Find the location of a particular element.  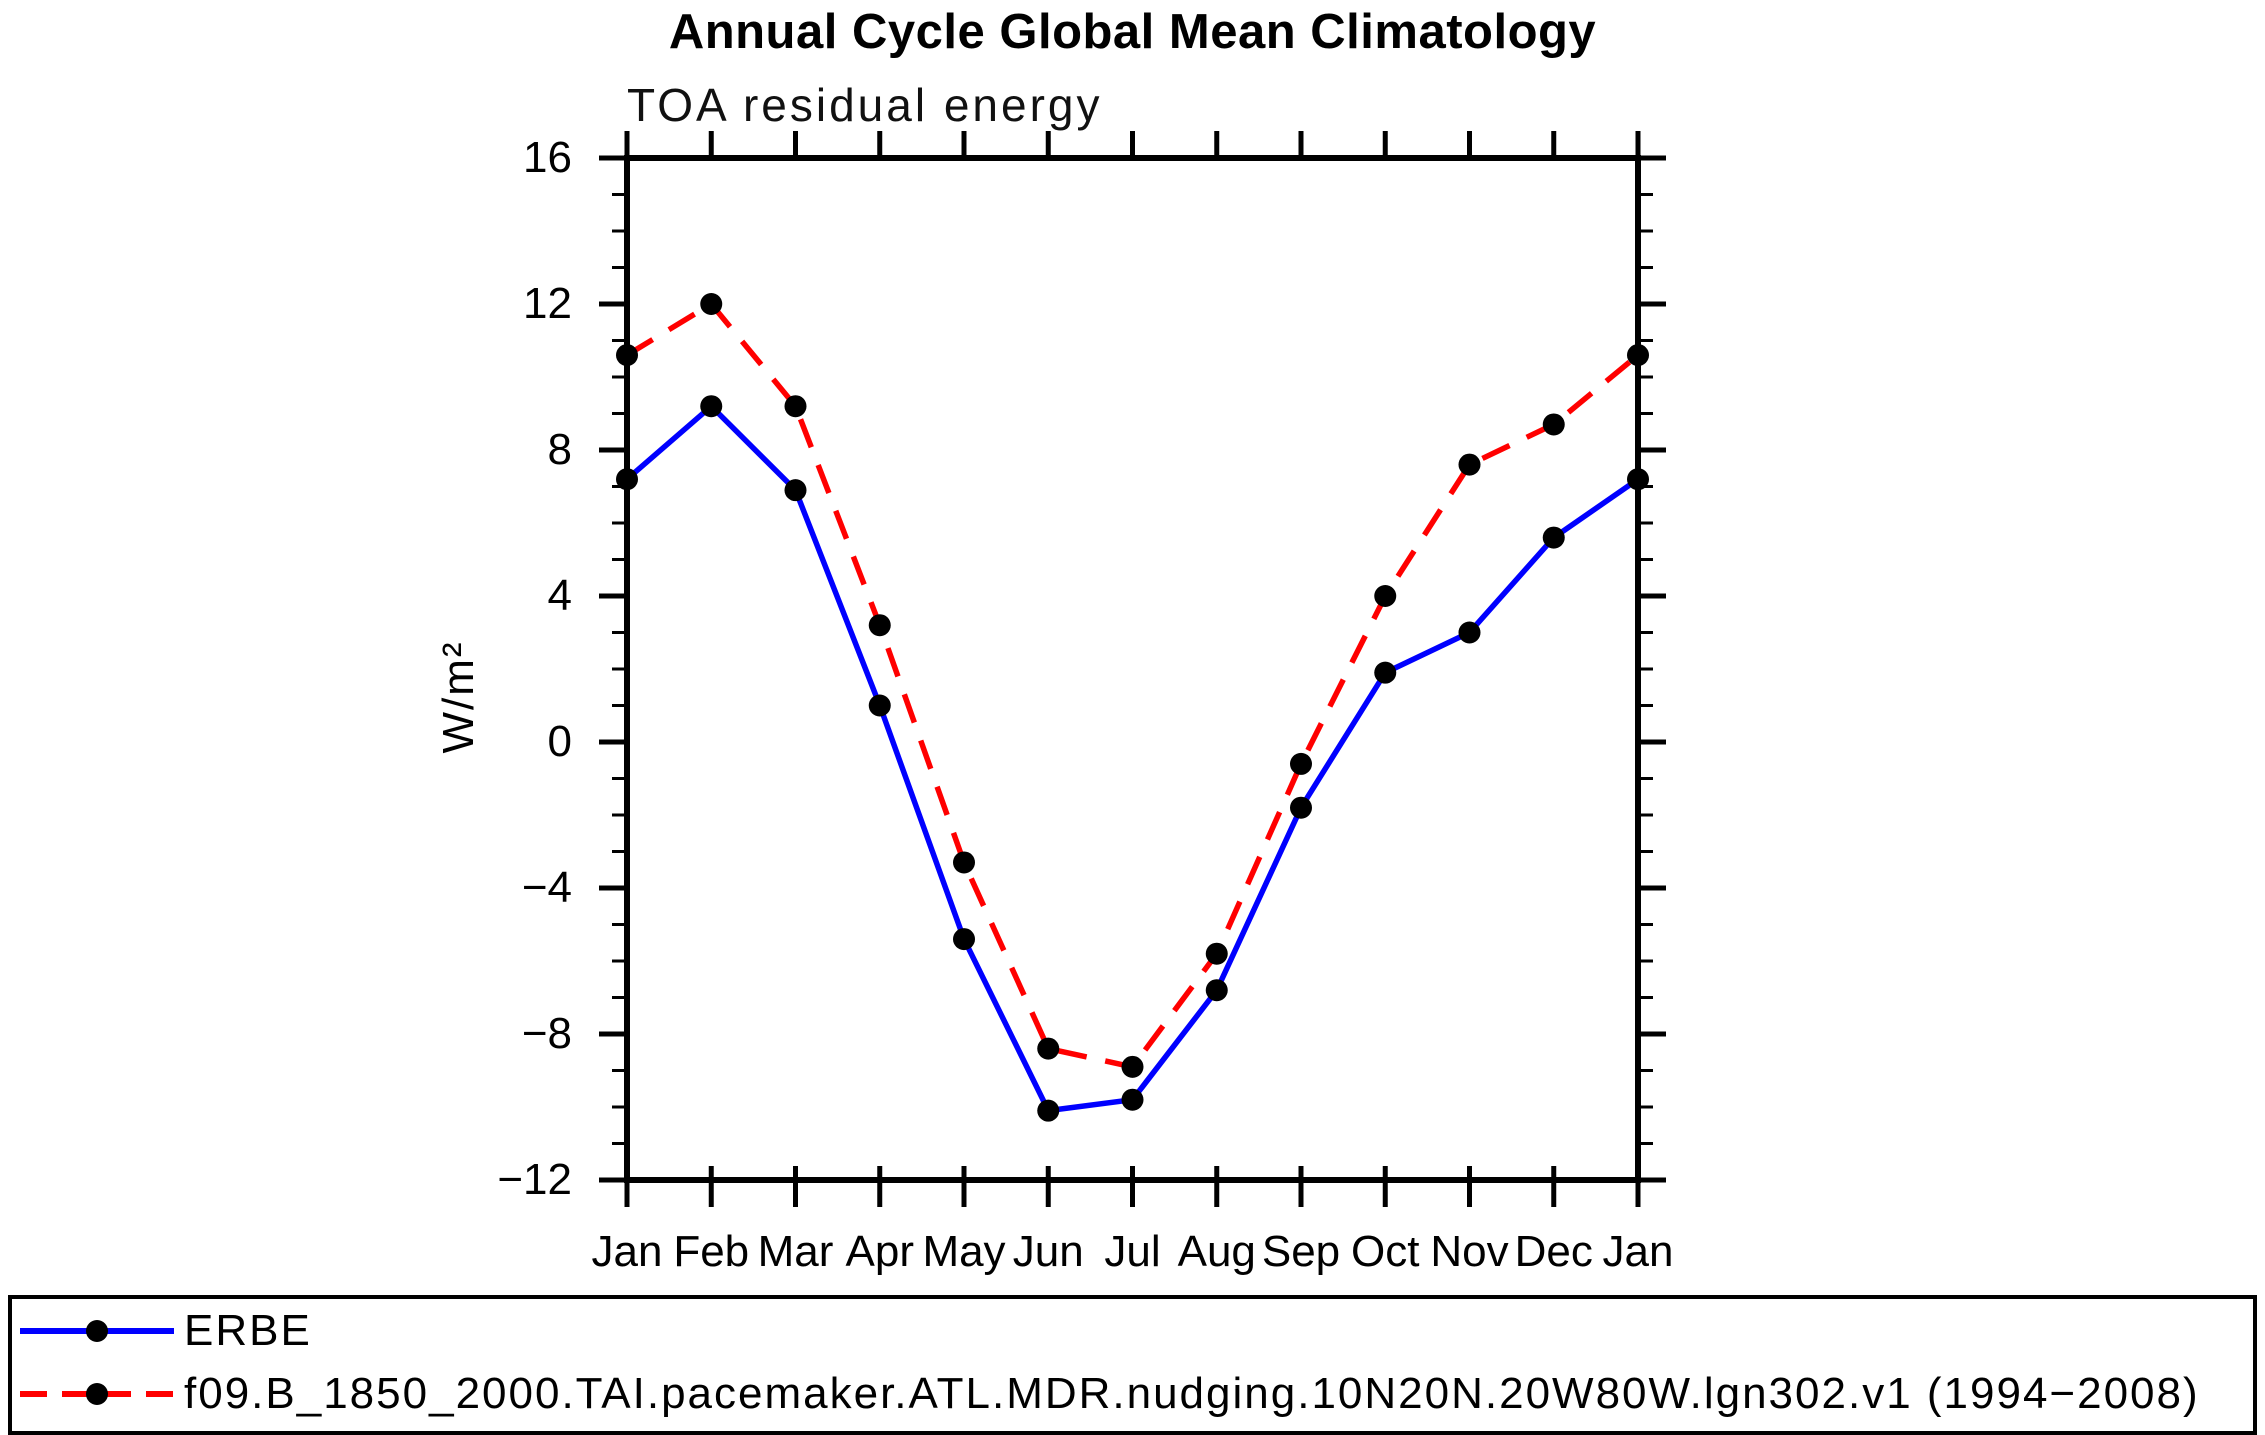

x-tick-label: Nov is located at coordinates (1469, 1251).